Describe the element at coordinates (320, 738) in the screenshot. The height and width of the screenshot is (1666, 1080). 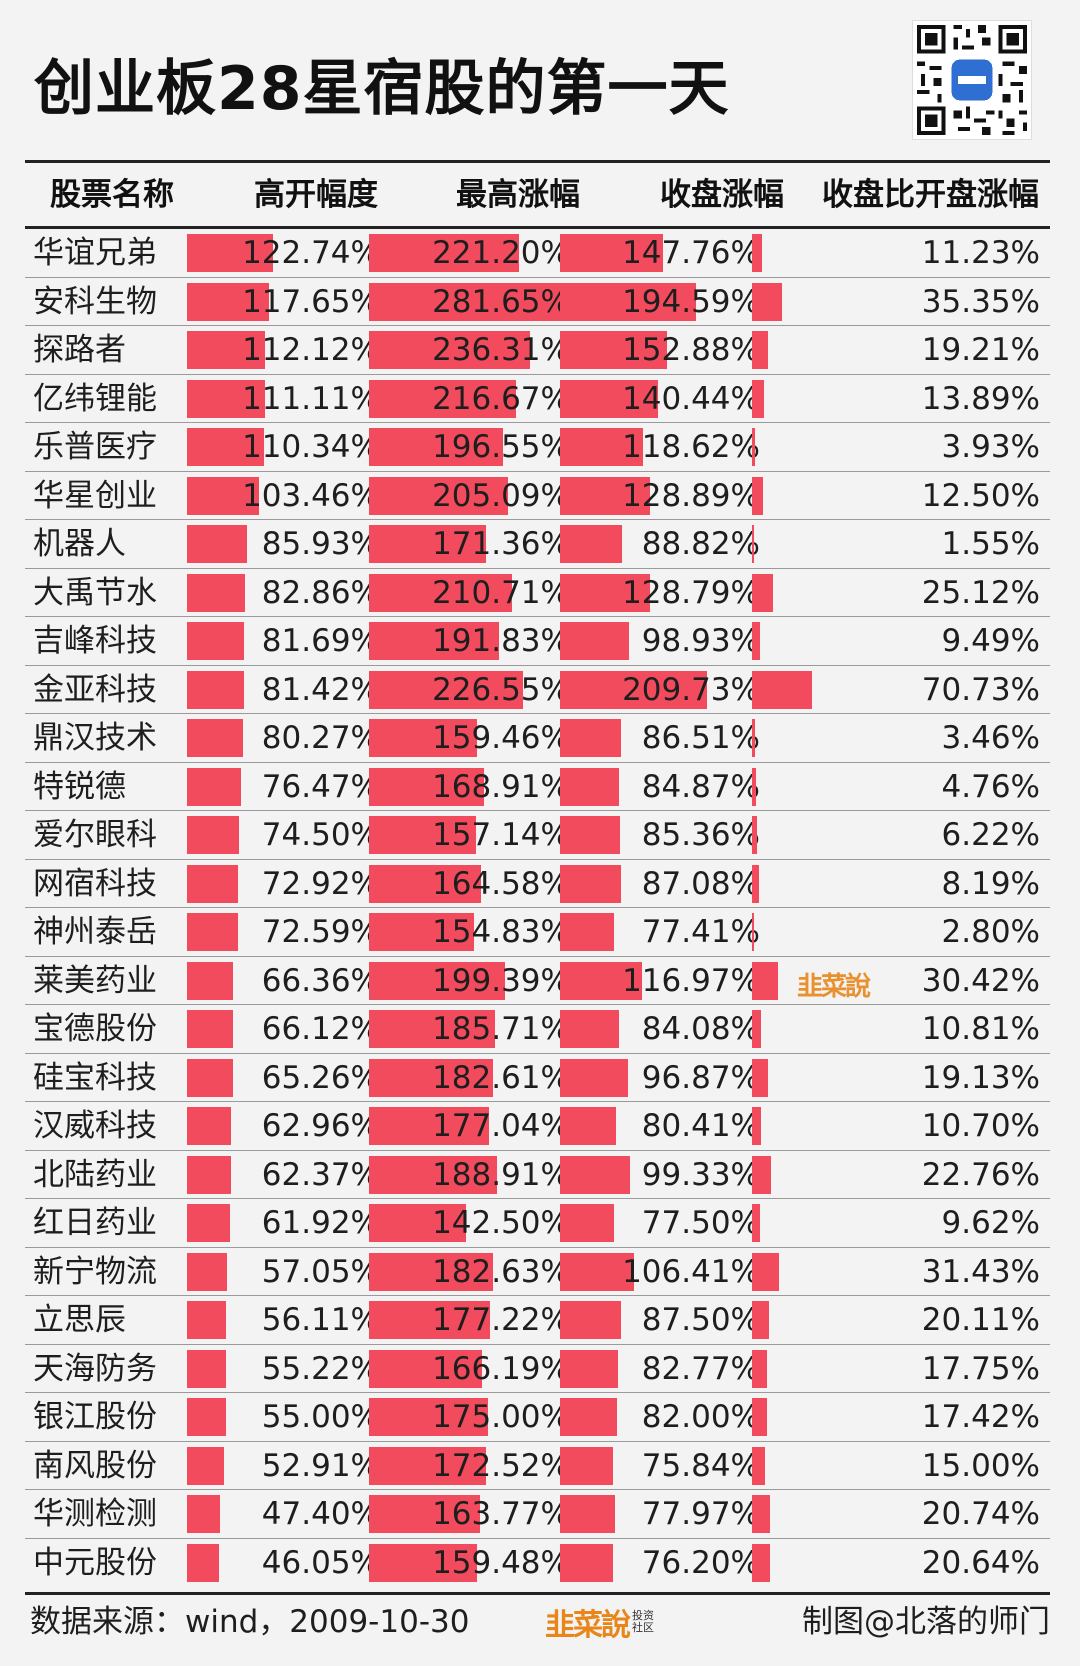
I see `value-open-gap: 80.27%` at that location.